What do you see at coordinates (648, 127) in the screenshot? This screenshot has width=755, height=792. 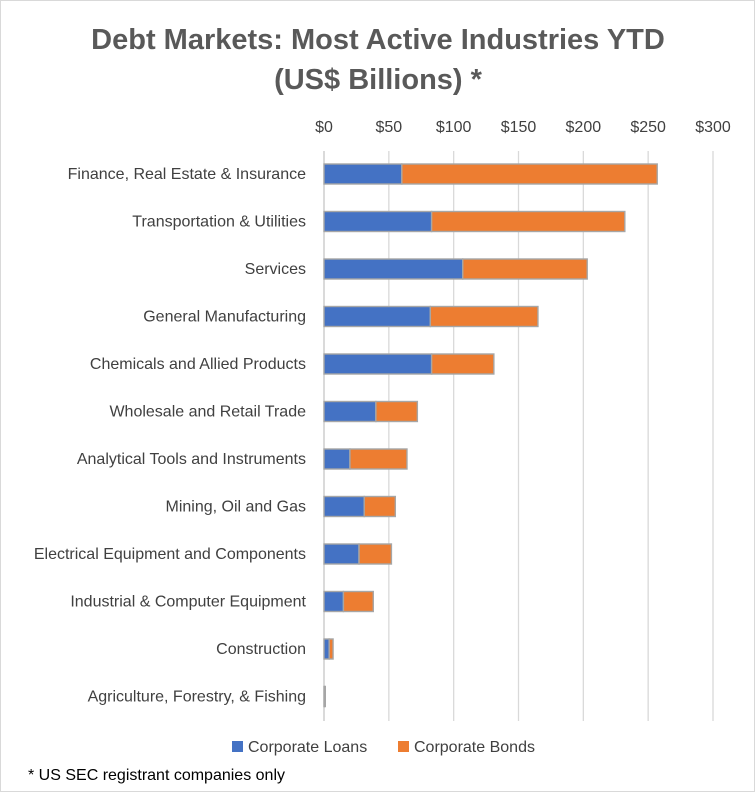 I see `x-tick-label: $250` at bounding box center [648, 127].